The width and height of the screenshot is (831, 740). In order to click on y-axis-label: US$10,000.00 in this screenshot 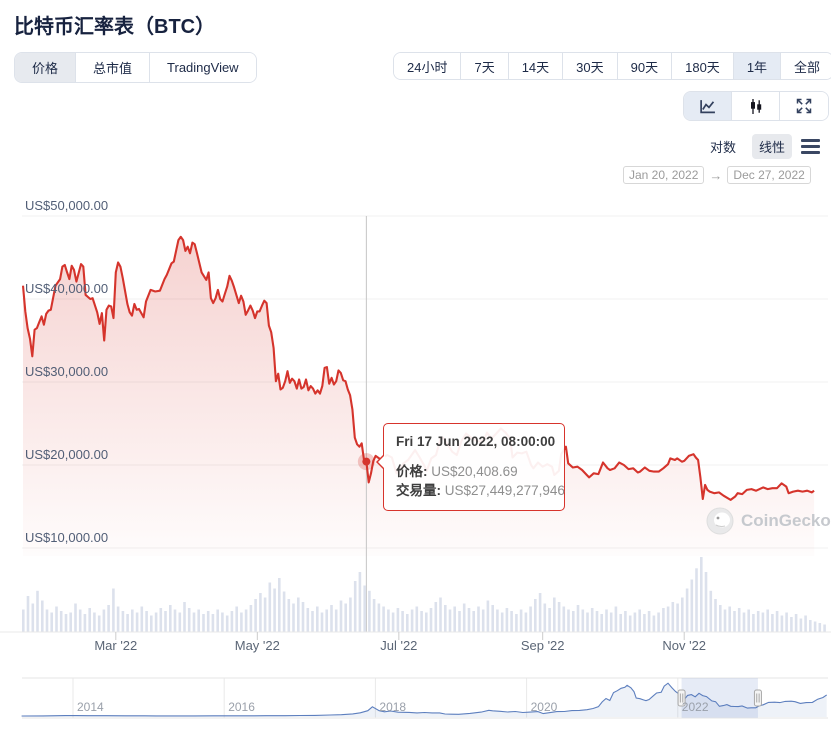, I will do `click(67, 537)`.